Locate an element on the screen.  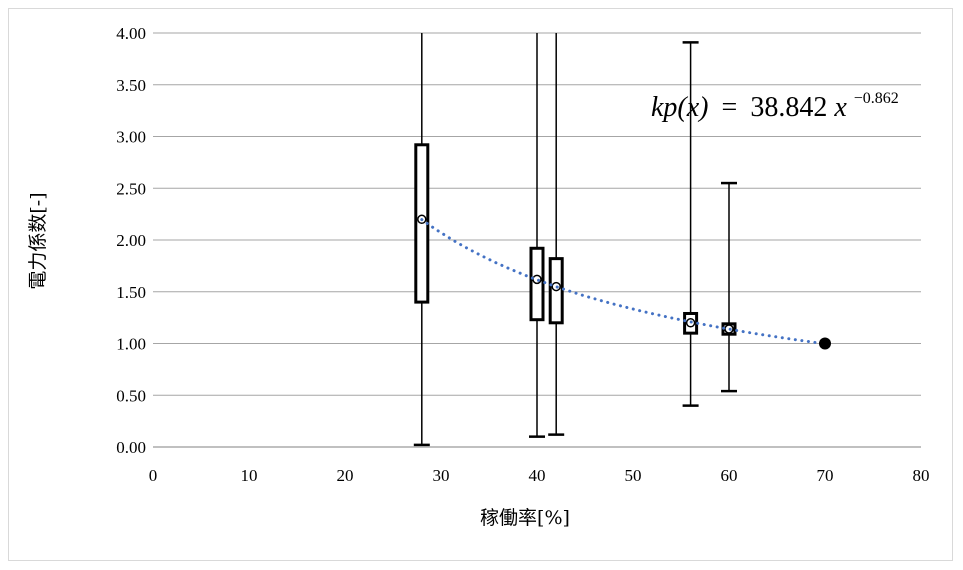
y-tick-label: 3.50 is located at coordinates (131, 85).